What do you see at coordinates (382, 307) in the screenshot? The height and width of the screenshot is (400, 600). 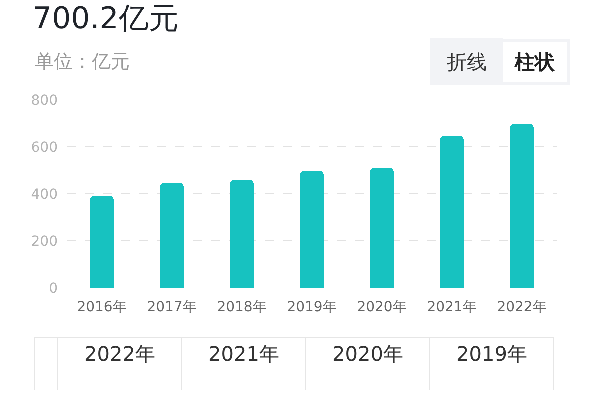 I see `x-tick-label: 2020年` at bounding box center [382, 307].